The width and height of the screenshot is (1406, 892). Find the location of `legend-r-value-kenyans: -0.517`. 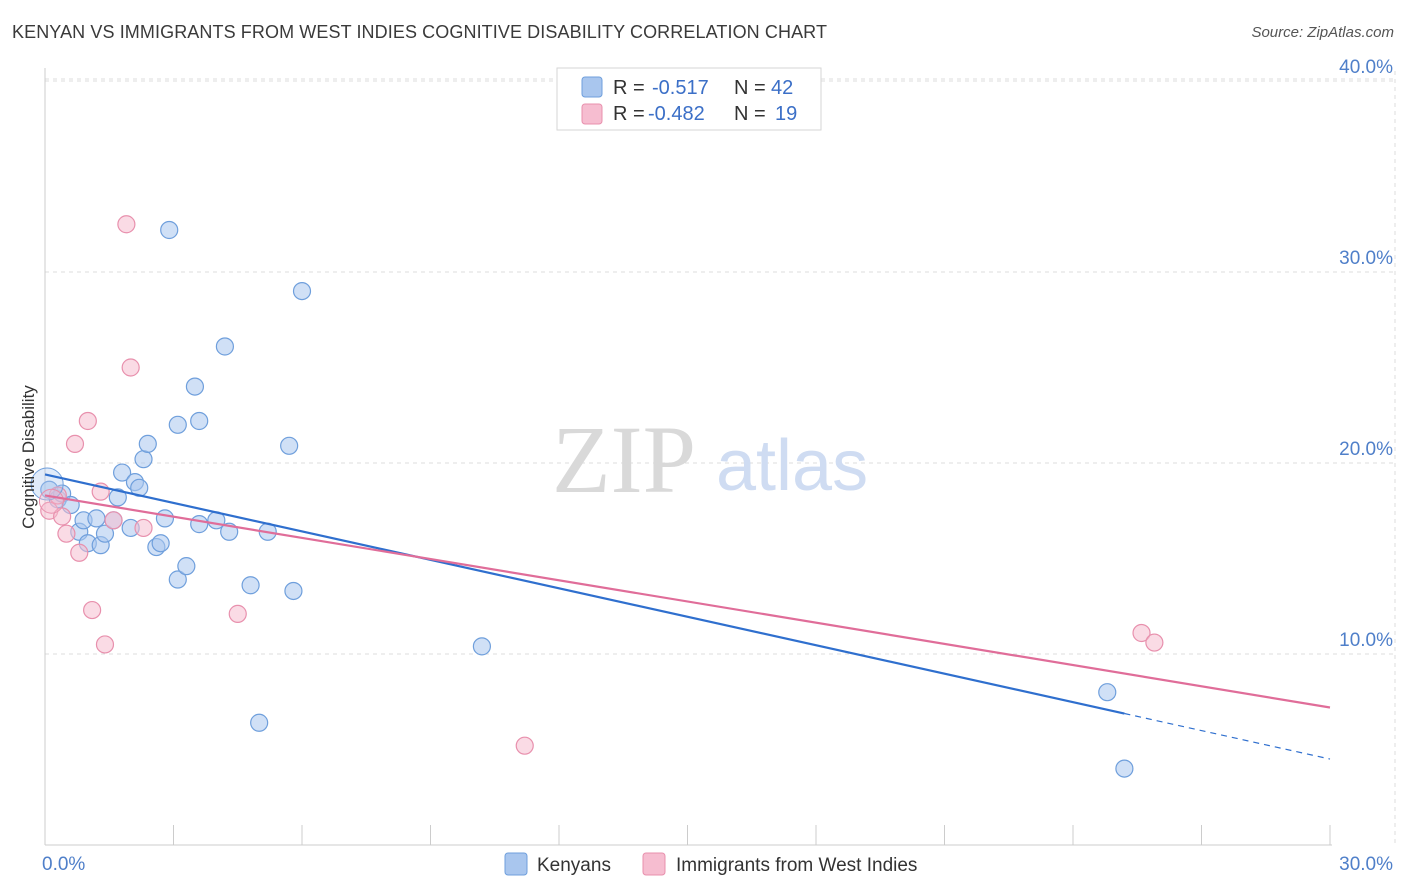

legend-r-value-kenyans: -0.517 is located at coordinates (680, 88).